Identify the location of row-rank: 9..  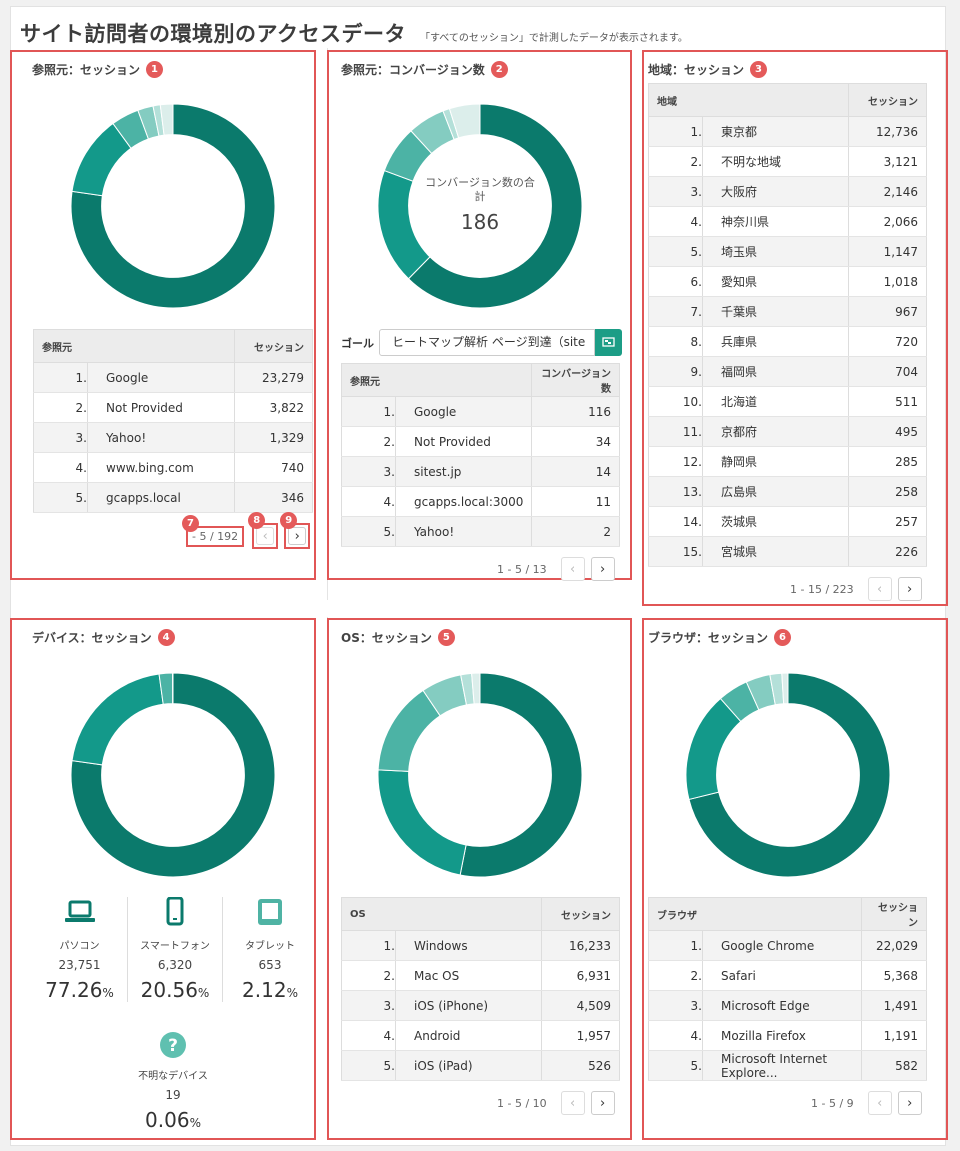
(675, 371).